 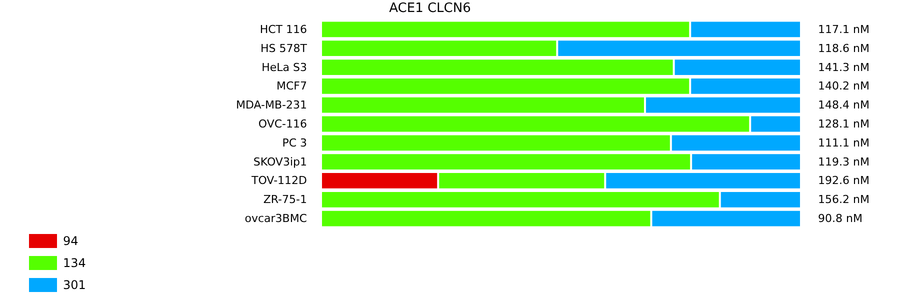 What do you see at coordinates (283, 29) in the screenshot?
I see `y-tick-label: HCT 116` at bounding box center [283, 29].